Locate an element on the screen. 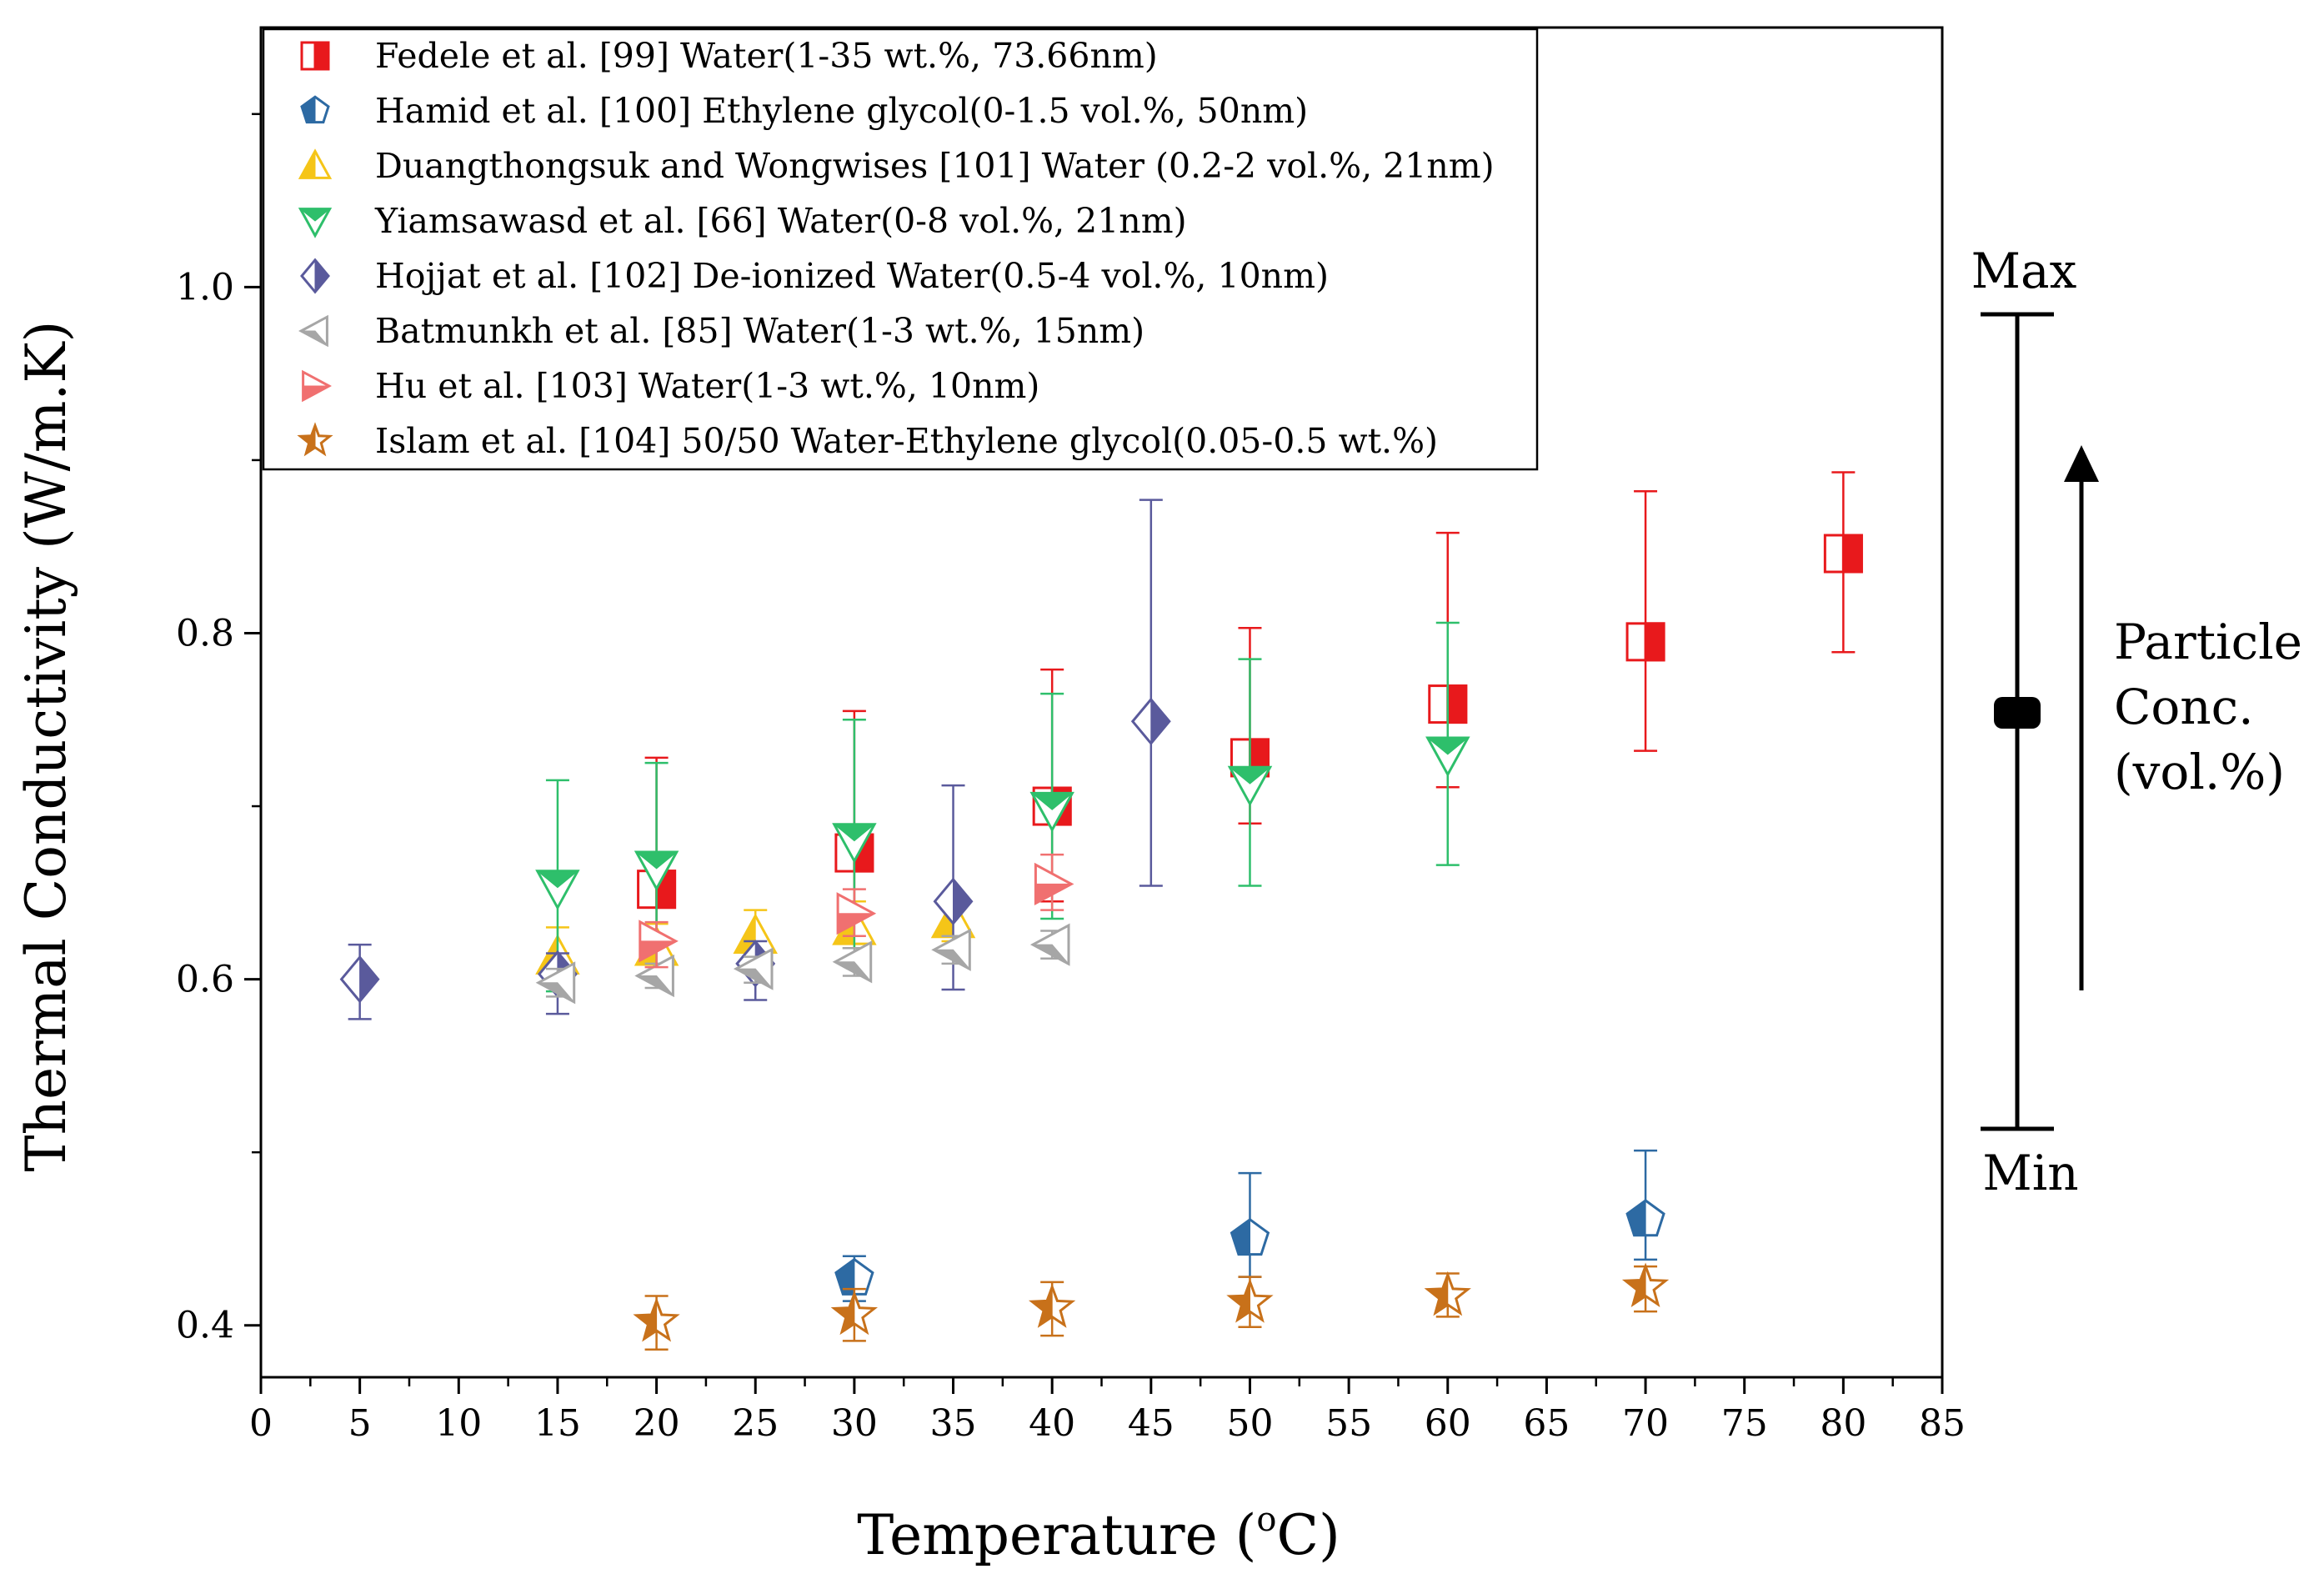 This screenshot has height=1584, width=2324. x-tick-label: 20 is located at coordinates (657, 1423).